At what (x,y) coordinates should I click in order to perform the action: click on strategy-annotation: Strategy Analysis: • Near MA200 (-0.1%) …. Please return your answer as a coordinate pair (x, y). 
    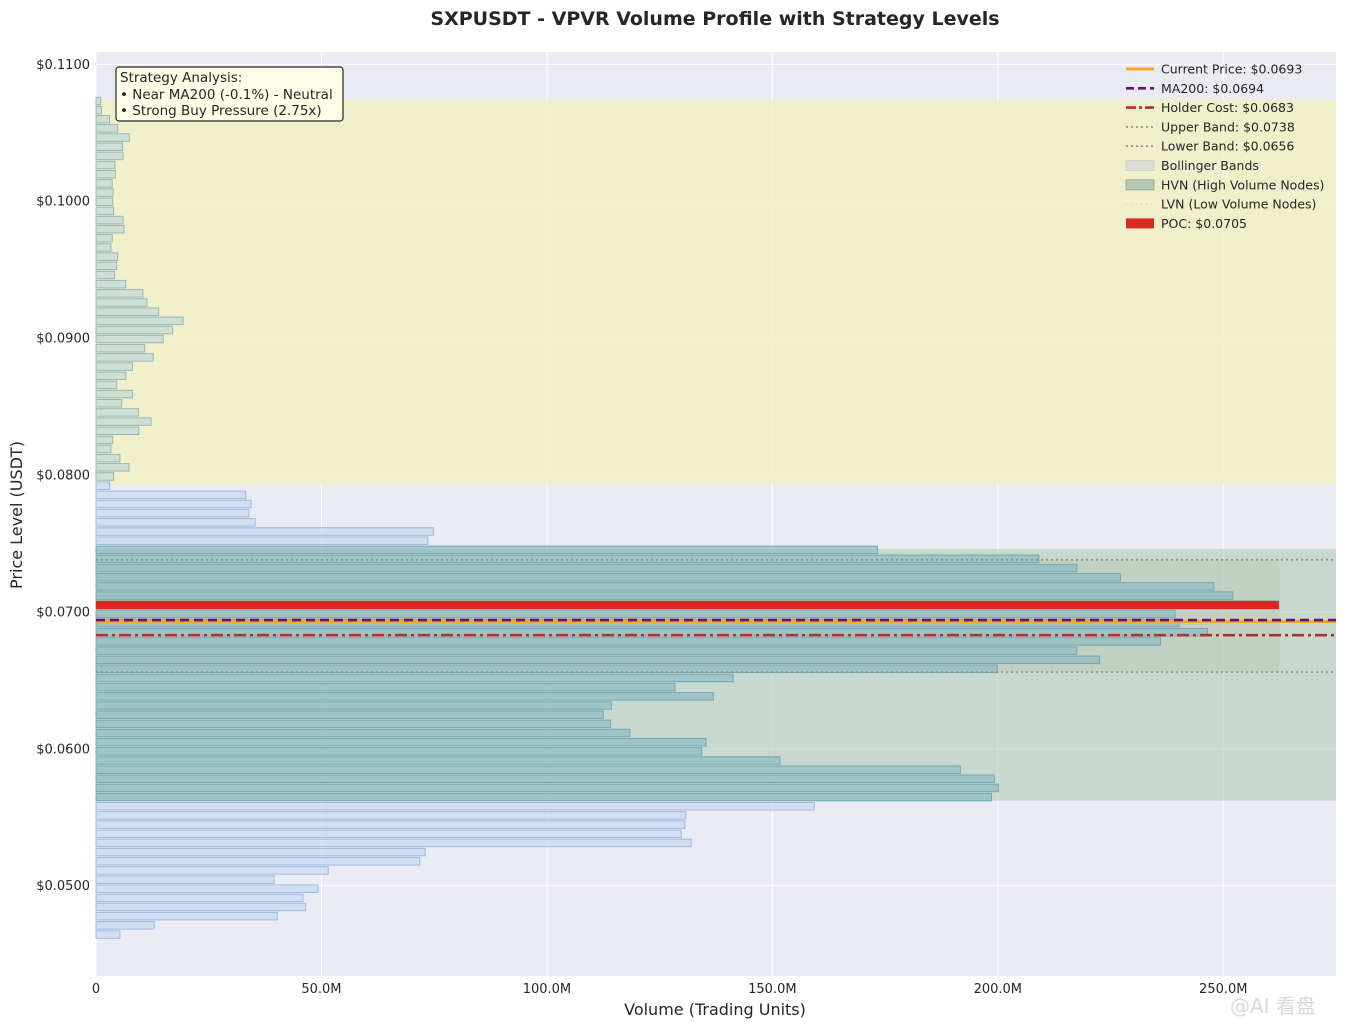
    Looking at the image, I should click on (229, 94).